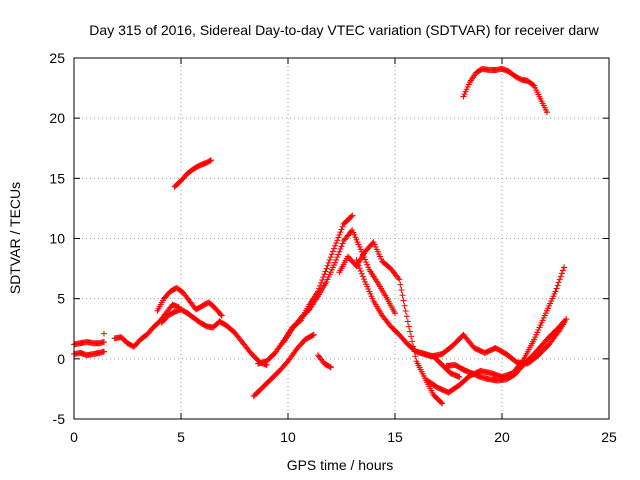 The height and width of the screenshot is (480, 640). I want to click on series-arc-afternoon-a, so click(391, 323).